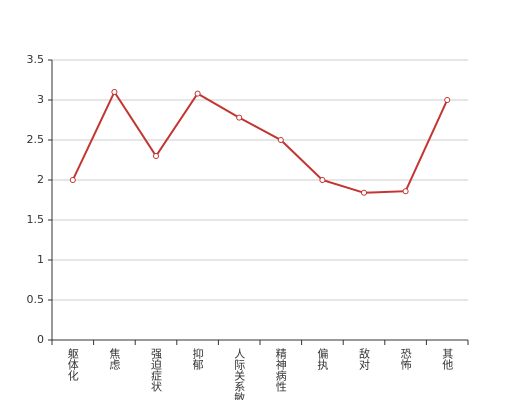 The height and width of the screenshot is (400, 520). I want to click on x-tick-label: 精神病性, so click(280, 370).